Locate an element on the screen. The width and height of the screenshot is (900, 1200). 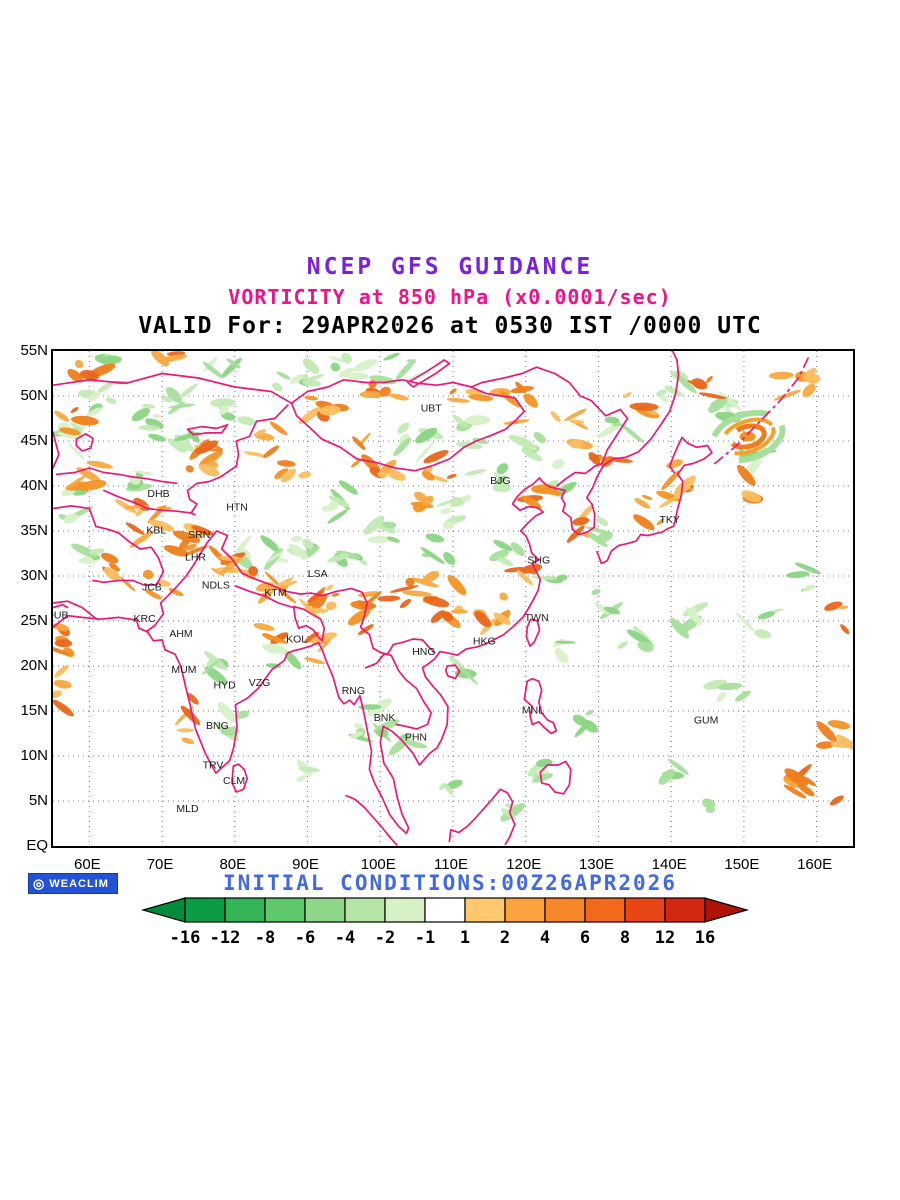
colorbar-tick: -6 is located at coordinates (305, 938).